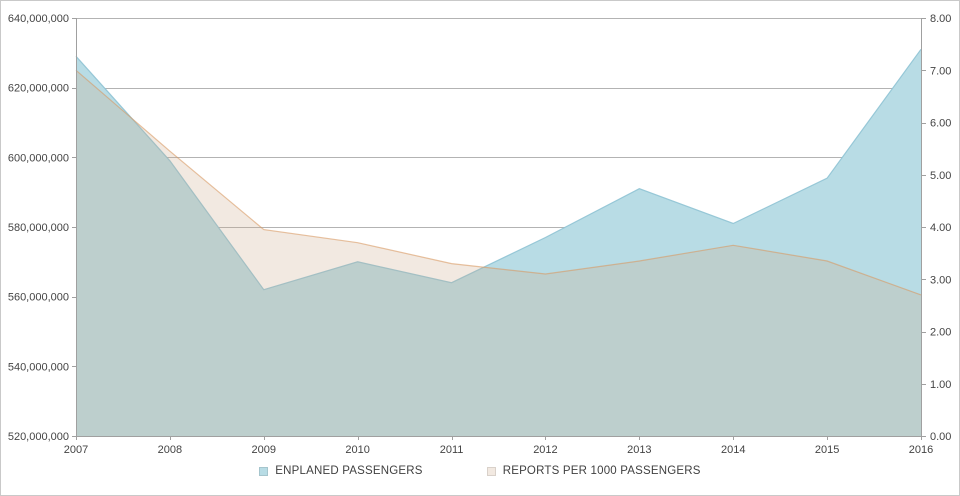 This screenshot has height=496, width=960. Describe the element at coordinates (940, 71) in the screenshot. I see `right-axis-tick-label: 7.00` at that location.